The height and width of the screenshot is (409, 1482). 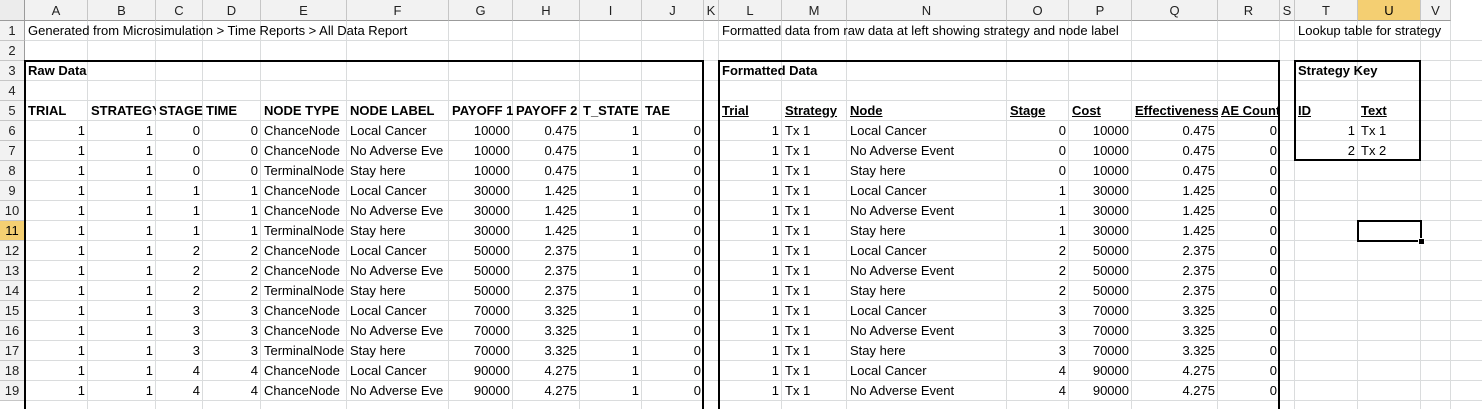 I want to click on formatted-cell: 4, so click(x=1062, y=390).